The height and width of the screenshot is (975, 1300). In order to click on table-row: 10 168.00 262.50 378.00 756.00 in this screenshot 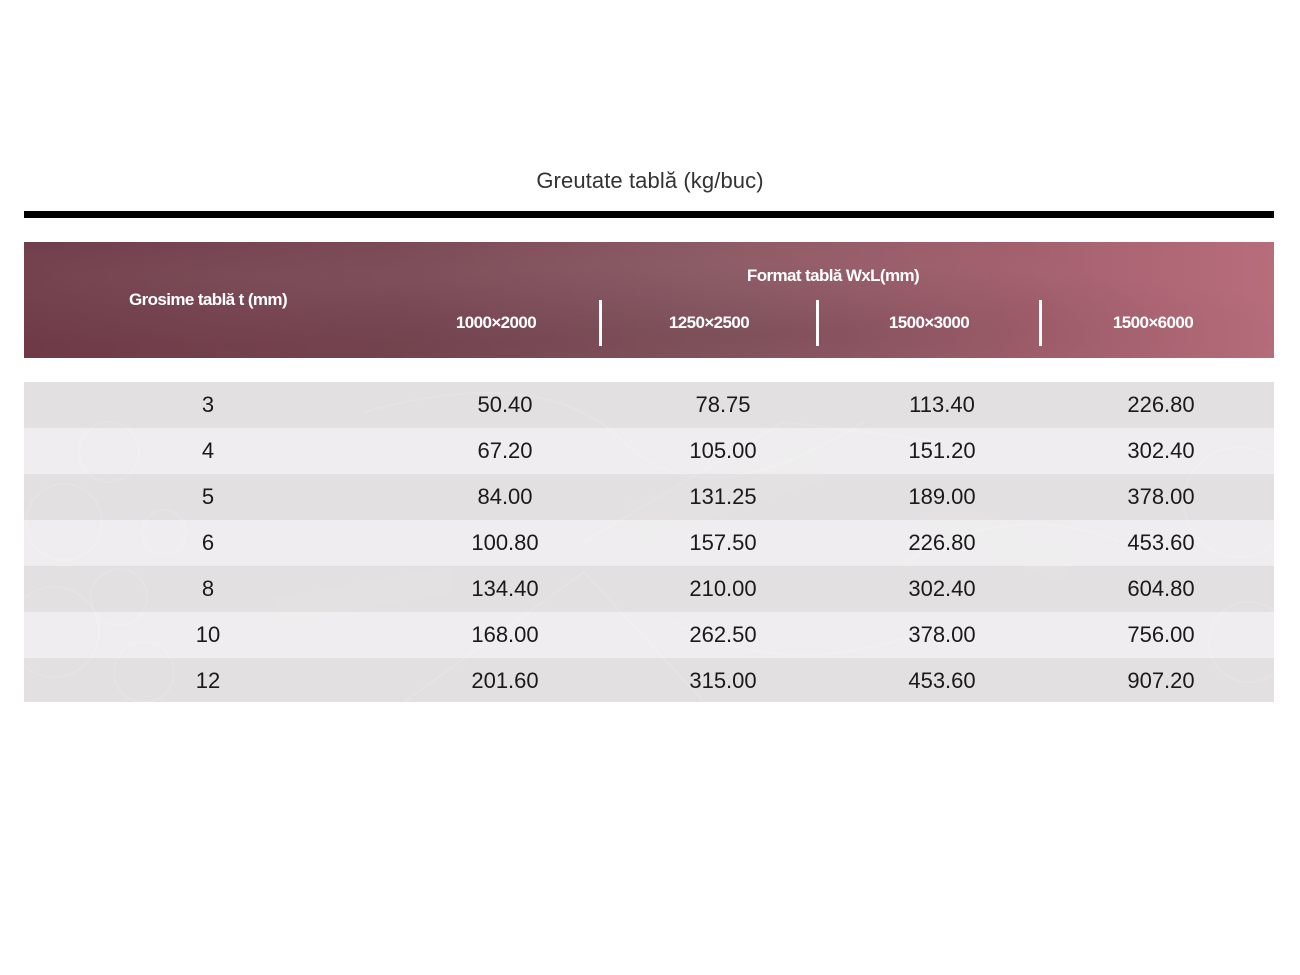, I will do `click(649, 635)`.